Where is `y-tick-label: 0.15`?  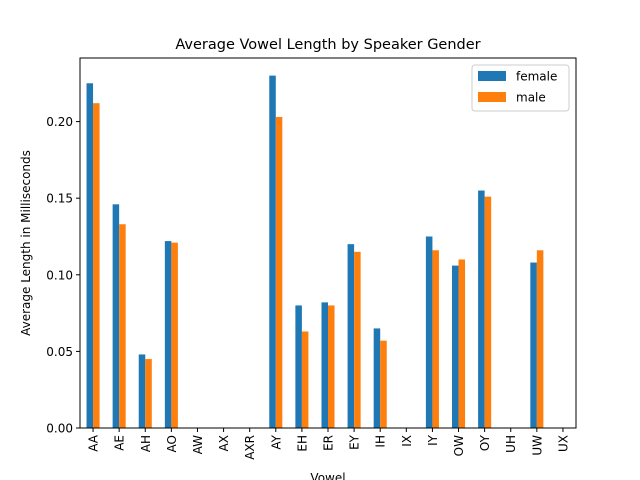
y-tick-label: 0.15 is located at coordinates (59, 199).